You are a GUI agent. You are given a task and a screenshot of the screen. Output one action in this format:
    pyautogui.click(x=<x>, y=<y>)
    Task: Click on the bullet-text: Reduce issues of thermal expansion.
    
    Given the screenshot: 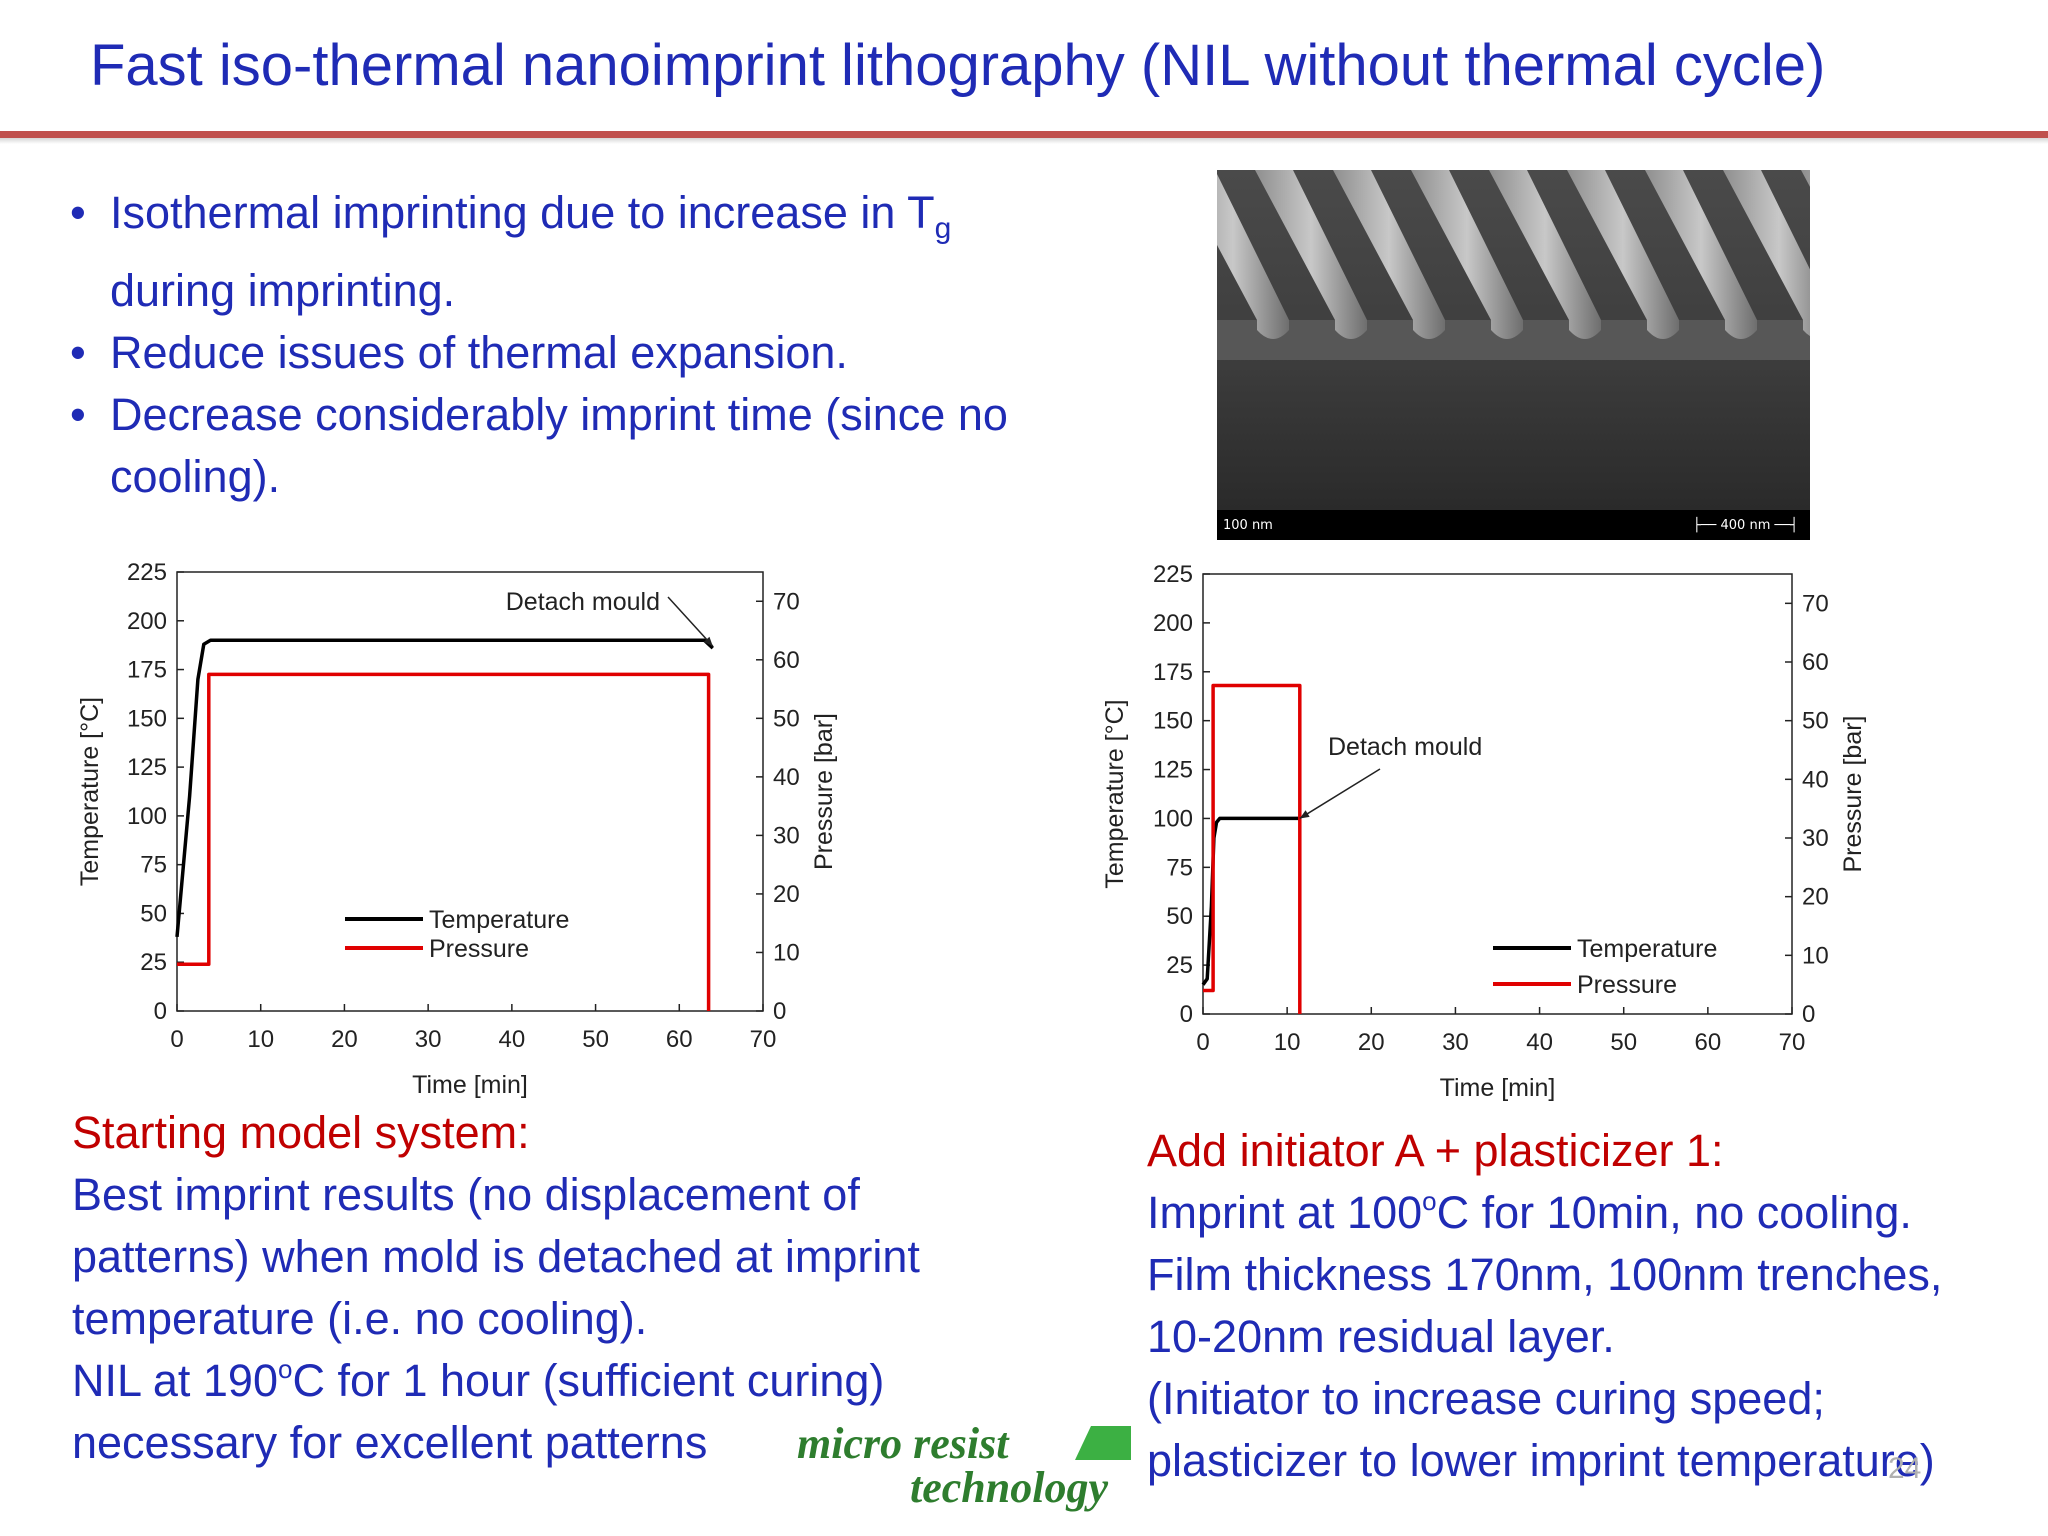 What is the action you would take?
    pyautogui.click(x=479, y=352)
    